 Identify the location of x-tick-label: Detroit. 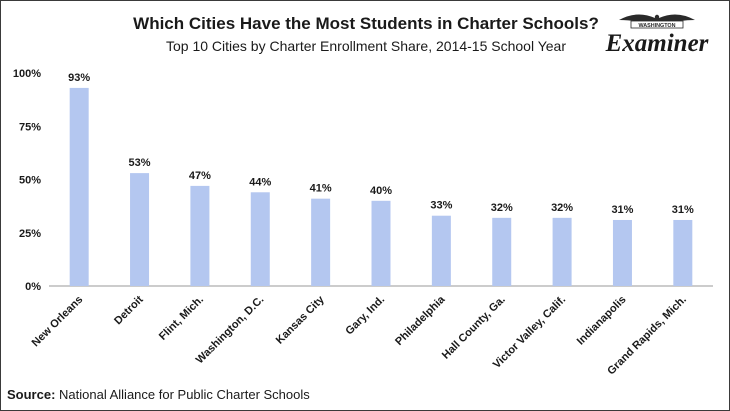
(129, 310).